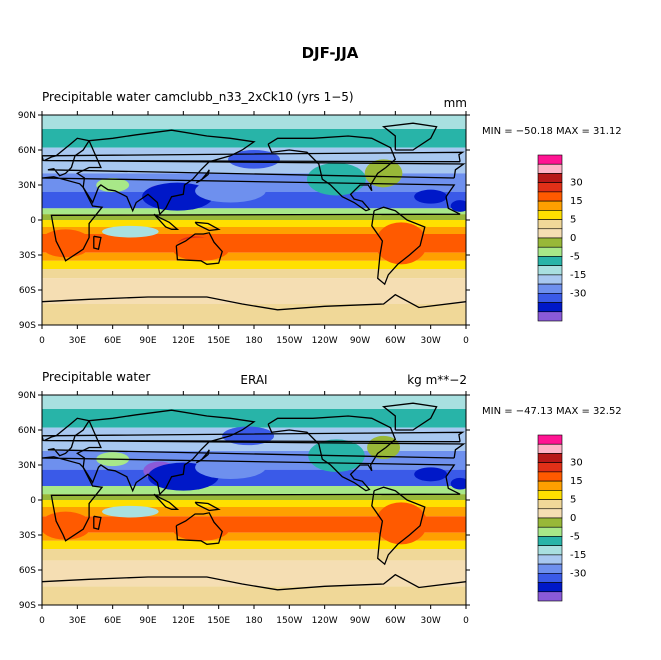  What do you see at coordinates (576, 201) in the screenshot?
I see `colorbar-label: 15` at bounding box center [576, 201].